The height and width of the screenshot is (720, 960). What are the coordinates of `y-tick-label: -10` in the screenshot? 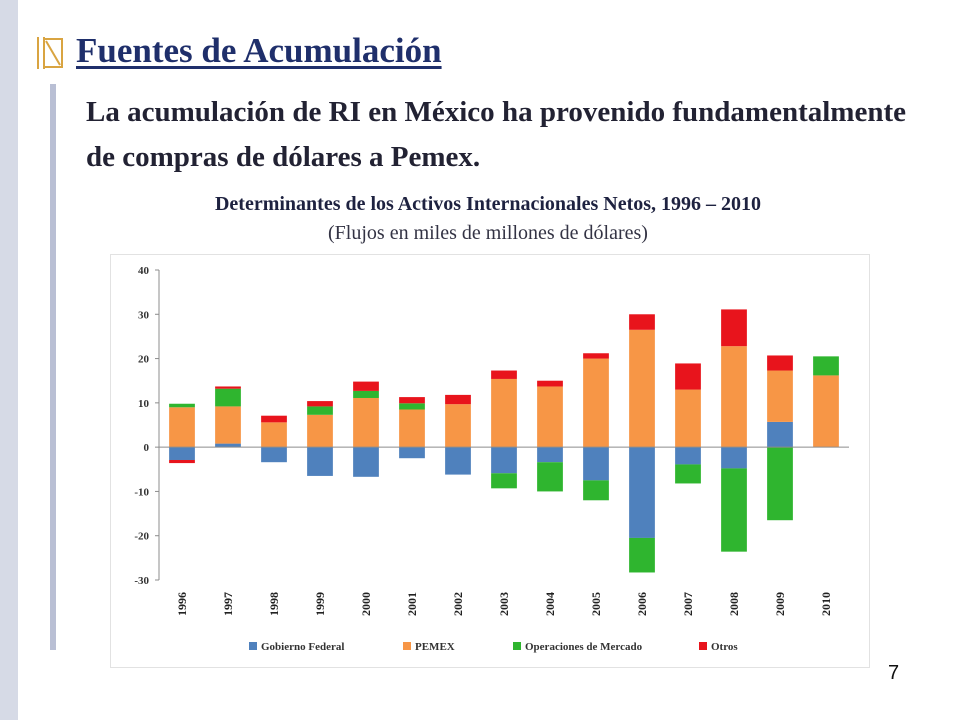 It's located at (141, 492).